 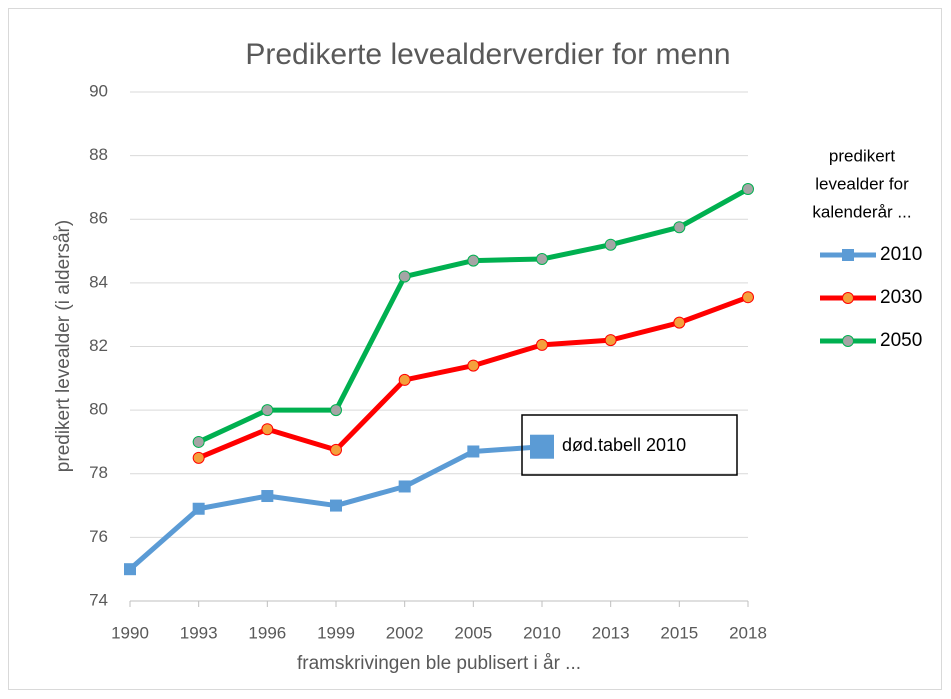 What do you see at coordinates (611, 632) in the screenshot?
I see `x-tick-label: 2013` at bounding box center [611, 632].